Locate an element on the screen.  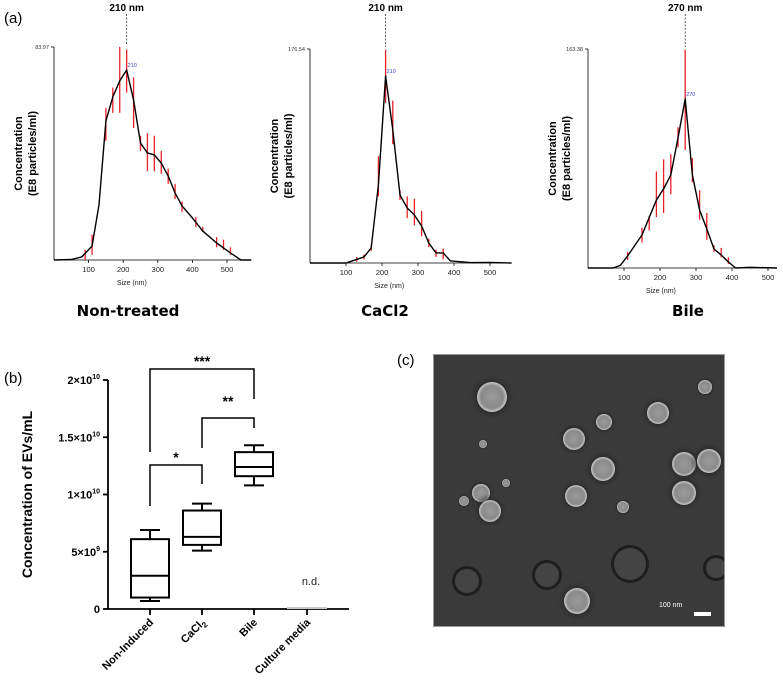
tem-image is located at coordinates (579, 490).